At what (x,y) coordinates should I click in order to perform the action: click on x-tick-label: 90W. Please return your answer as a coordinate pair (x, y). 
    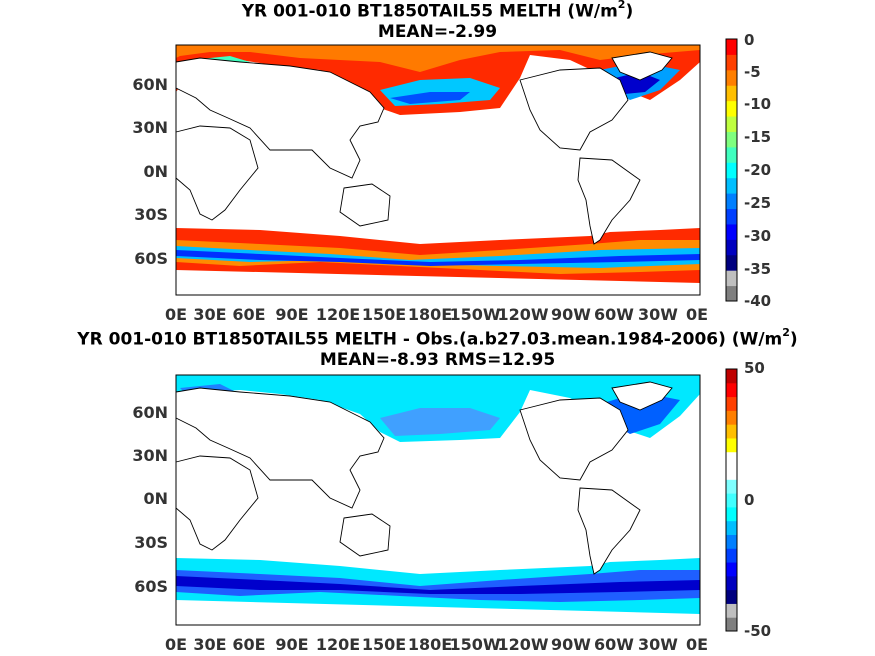
    Looking at the image, I should click on (571, 314).